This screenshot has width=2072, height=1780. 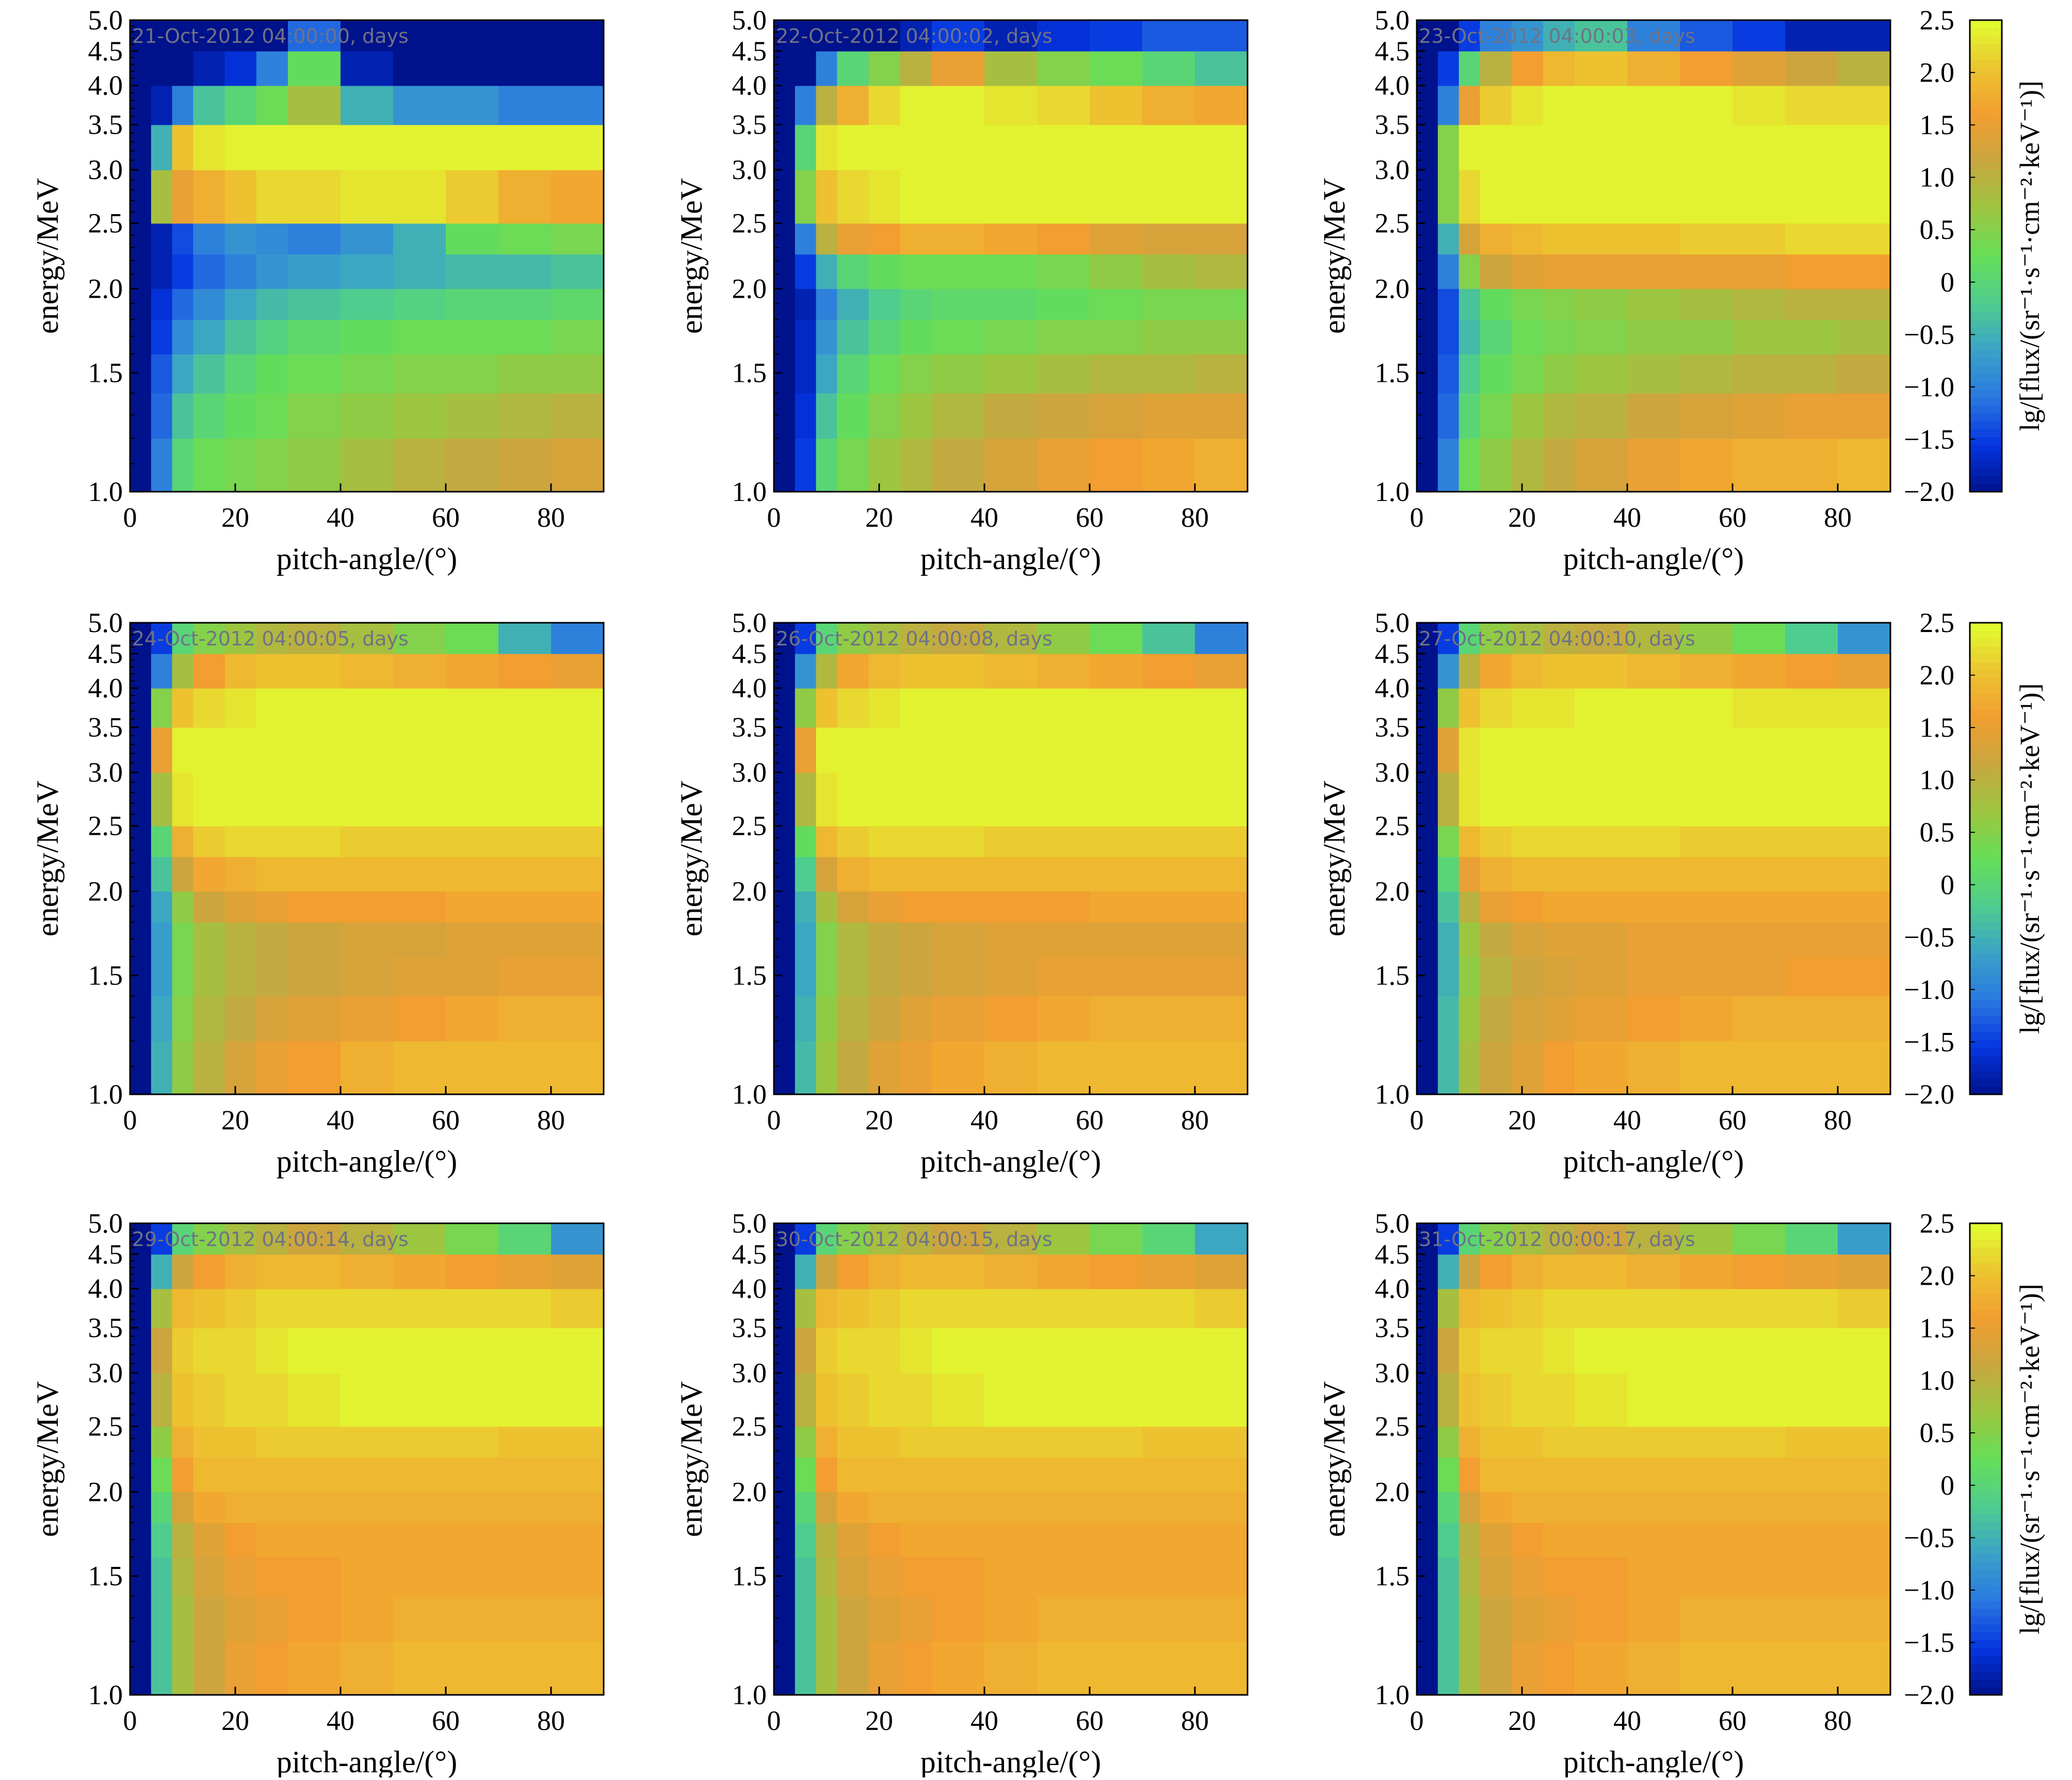 What do you see at coordinates (1417, 1120) in the screenshot?
I see `x-tick-label: 0` at bounding box center [1417, 1120].